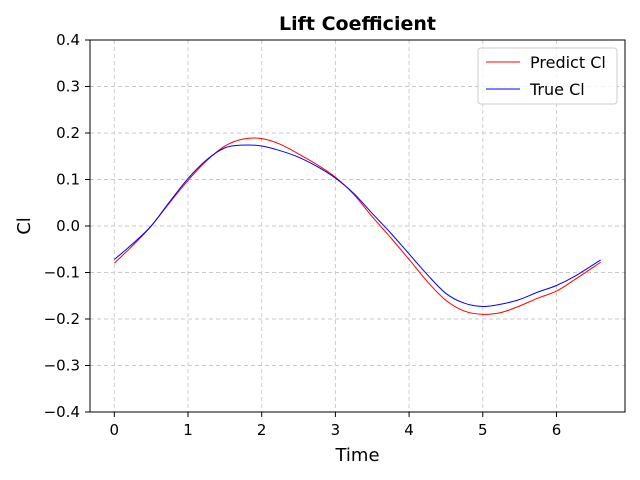 This screenshot has height=480, width=640. Describe the element at coordinates (357, 24) in the screenshot. I see `chart-title: Lift Coefficient` at that location.